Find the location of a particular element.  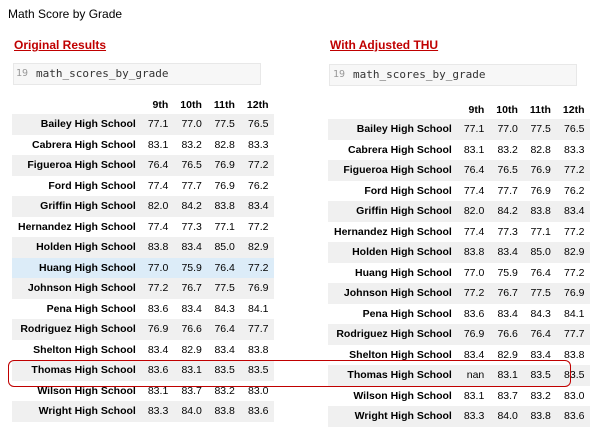

page-title: Math Score by Grade is located at coordinates (65, 14).